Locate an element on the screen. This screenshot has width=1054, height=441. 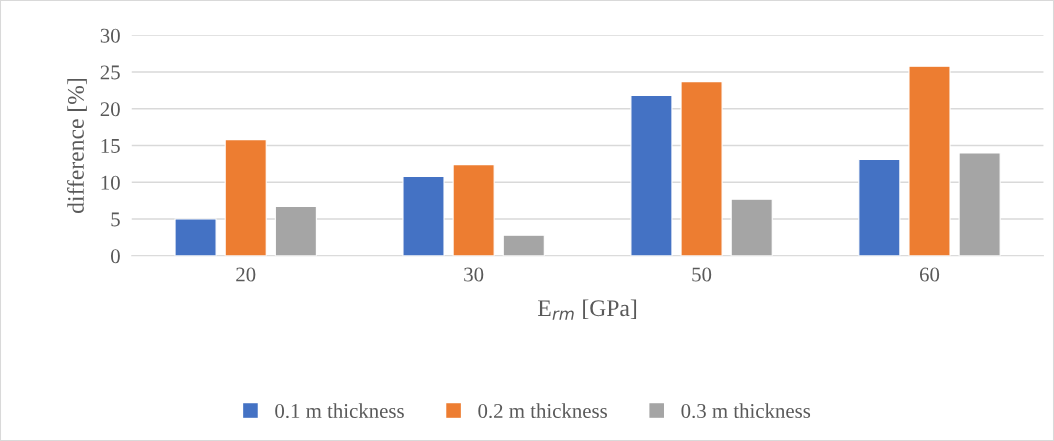
x-tick-label: 30 is located at coordinates (474, 274).